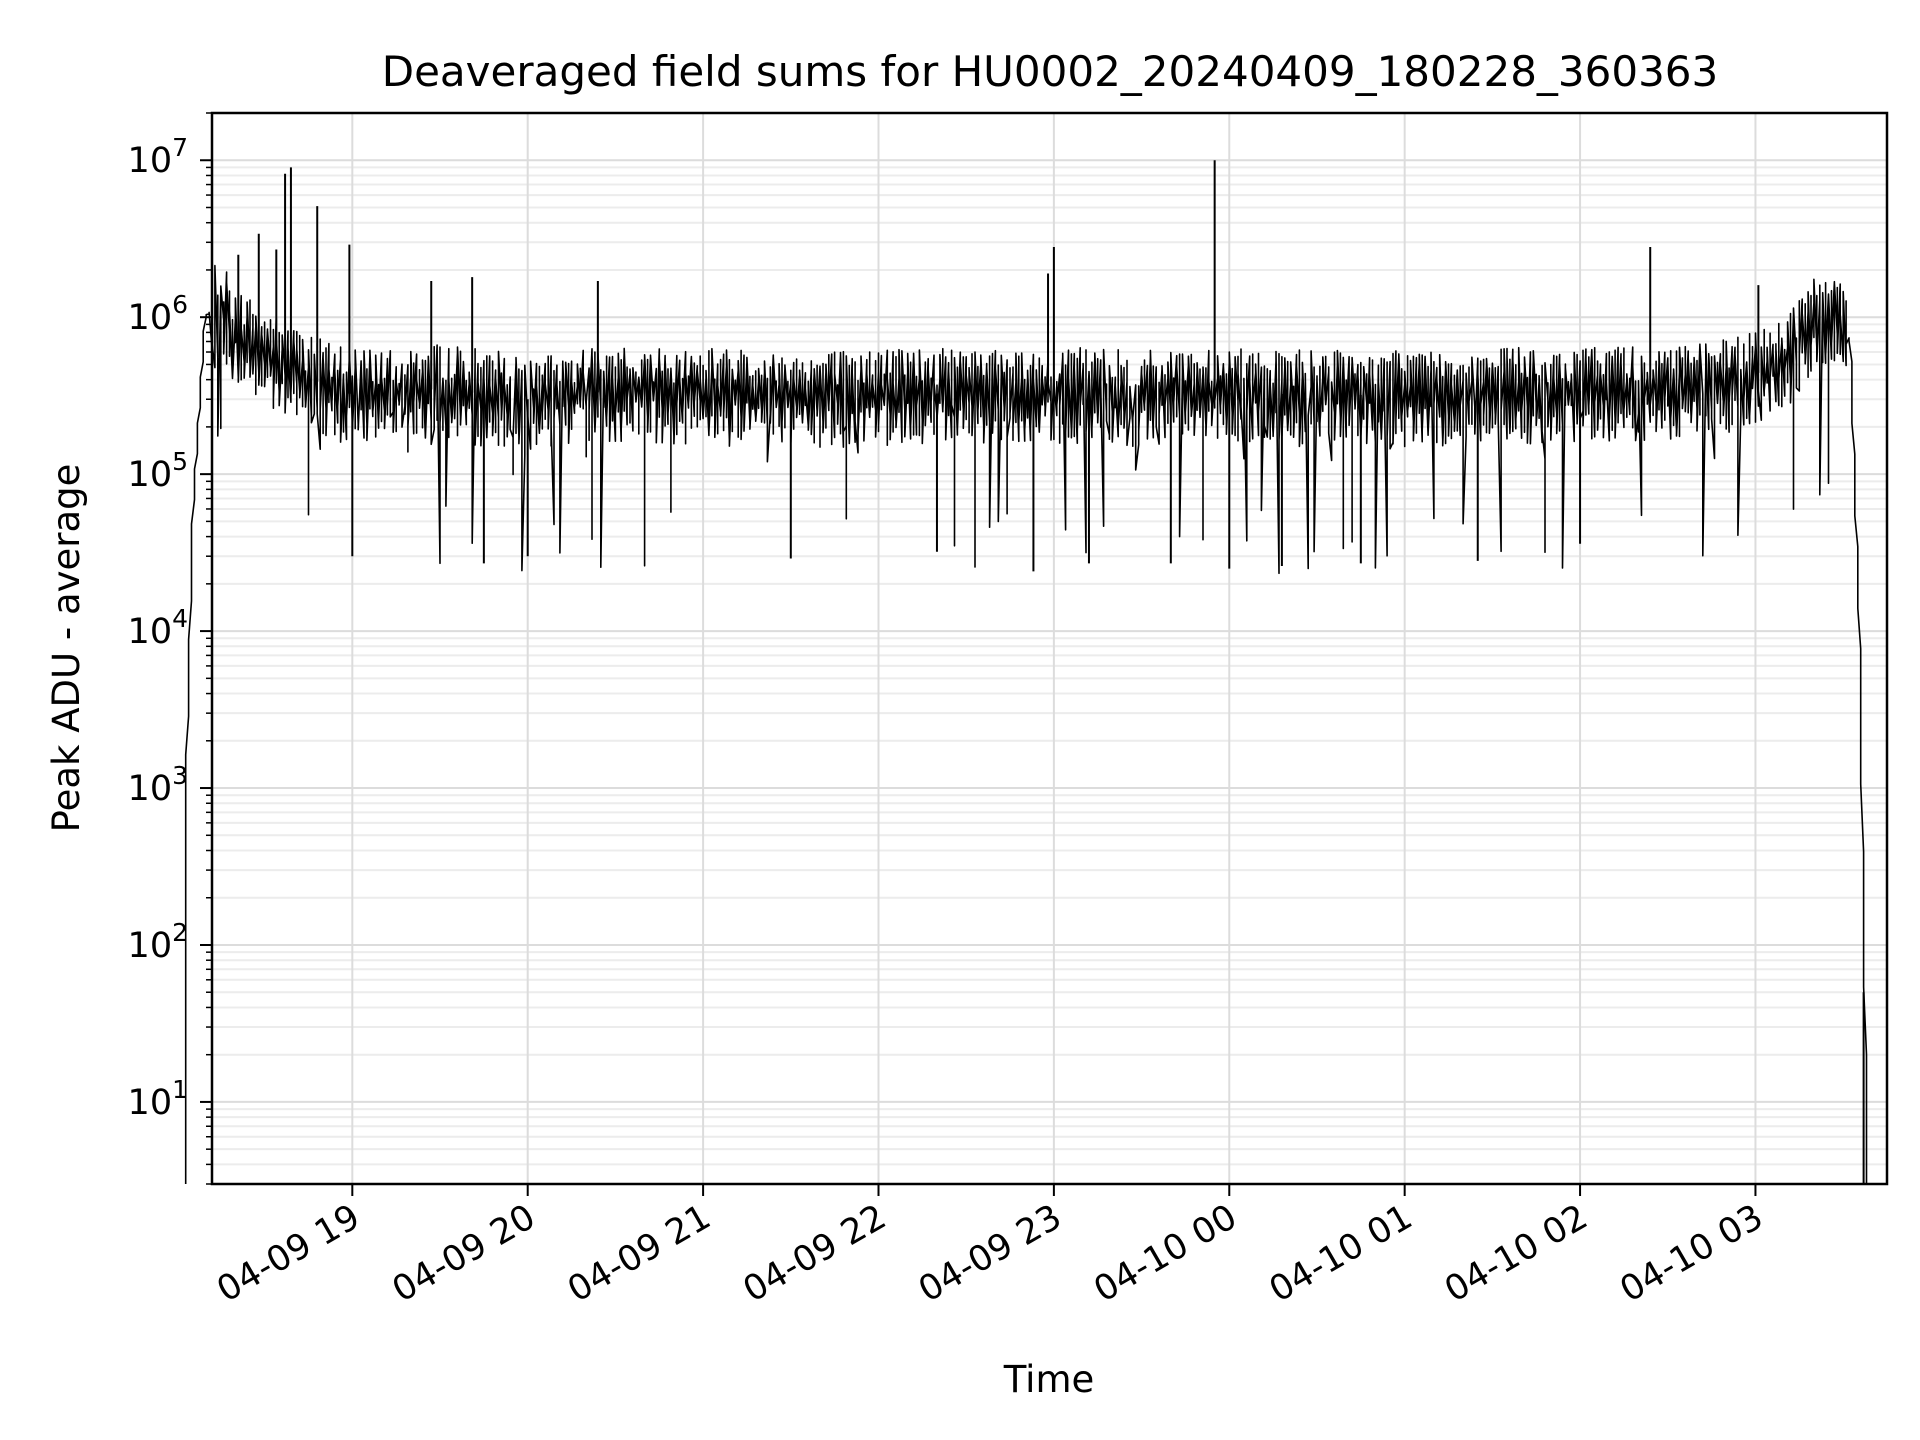 This screenshot has width=1920, height=1440. What do you see at coordinates (180, 1089) in the screenshot?
I see `y-tick-exponent: 1` at bounding box center [180, 1089].